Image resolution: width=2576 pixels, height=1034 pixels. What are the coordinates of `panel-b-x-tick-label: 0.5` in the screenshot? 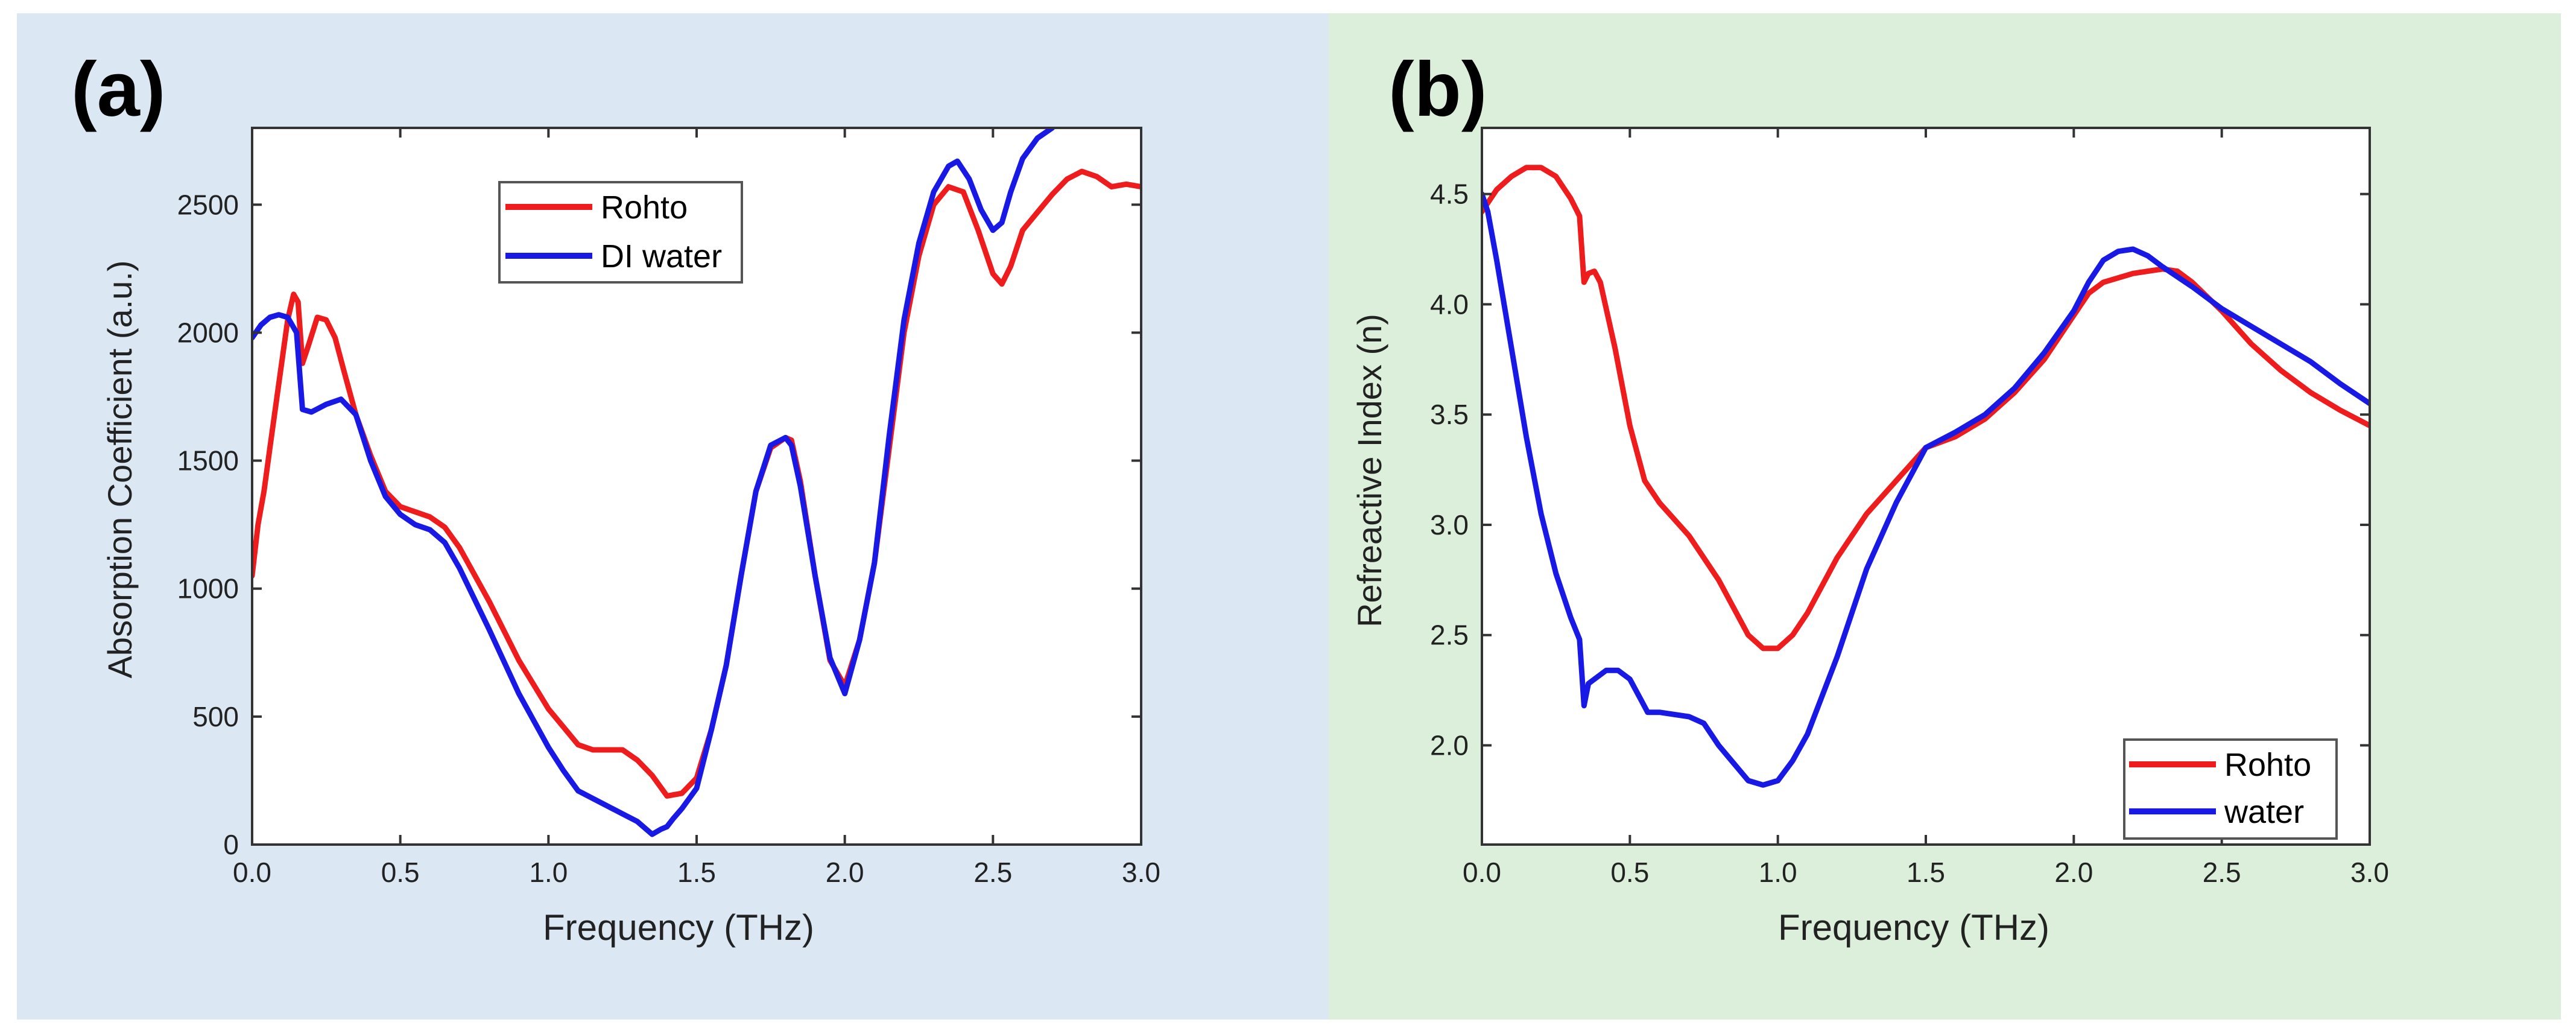 It's located at (1629, 872).